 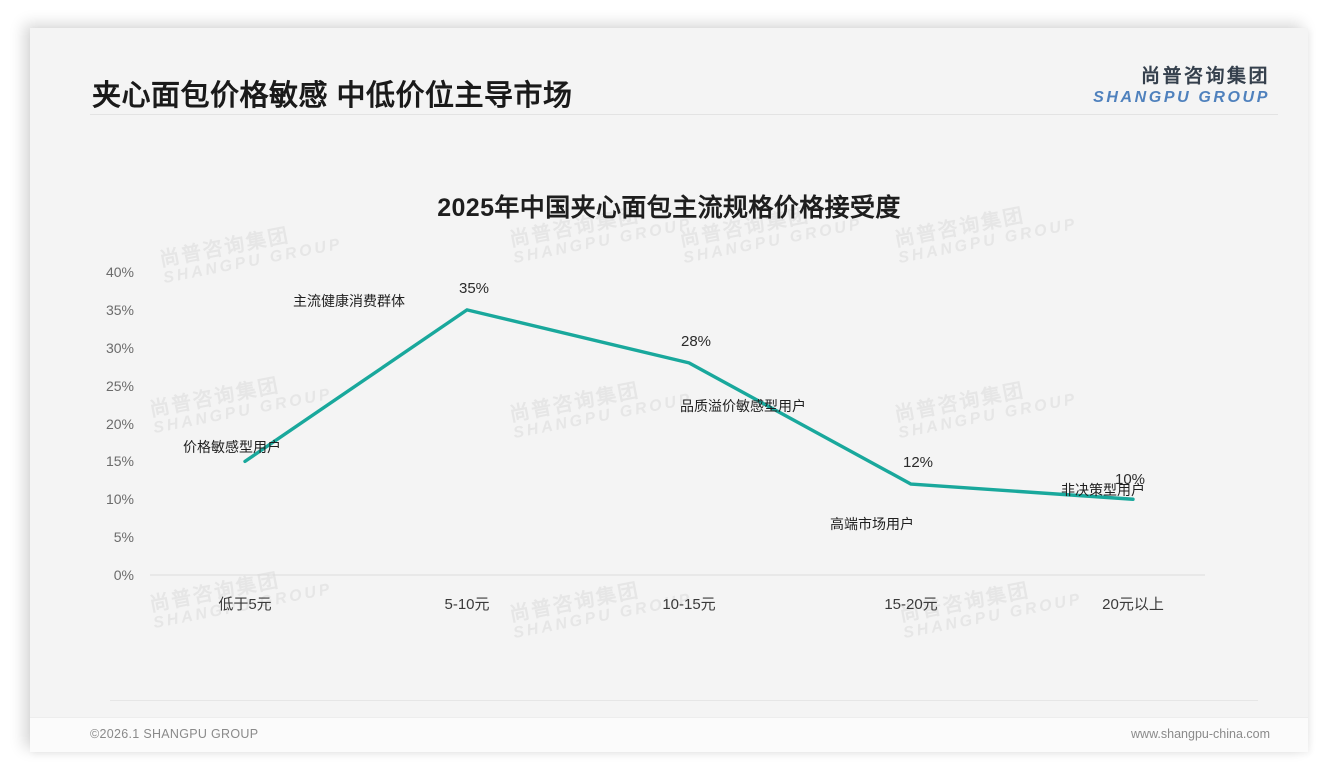 What do you see at coordinates (245, 604) in the screenshot?
I see `x-axis-tick-label: 低于5元` at bounding box center [245, 604].